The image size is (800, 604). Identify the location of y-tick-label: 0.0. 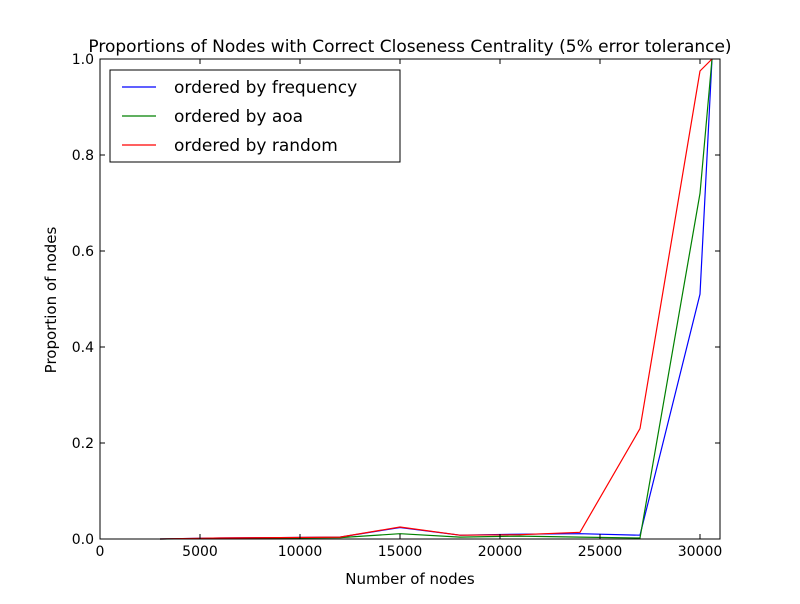
(83, 540).